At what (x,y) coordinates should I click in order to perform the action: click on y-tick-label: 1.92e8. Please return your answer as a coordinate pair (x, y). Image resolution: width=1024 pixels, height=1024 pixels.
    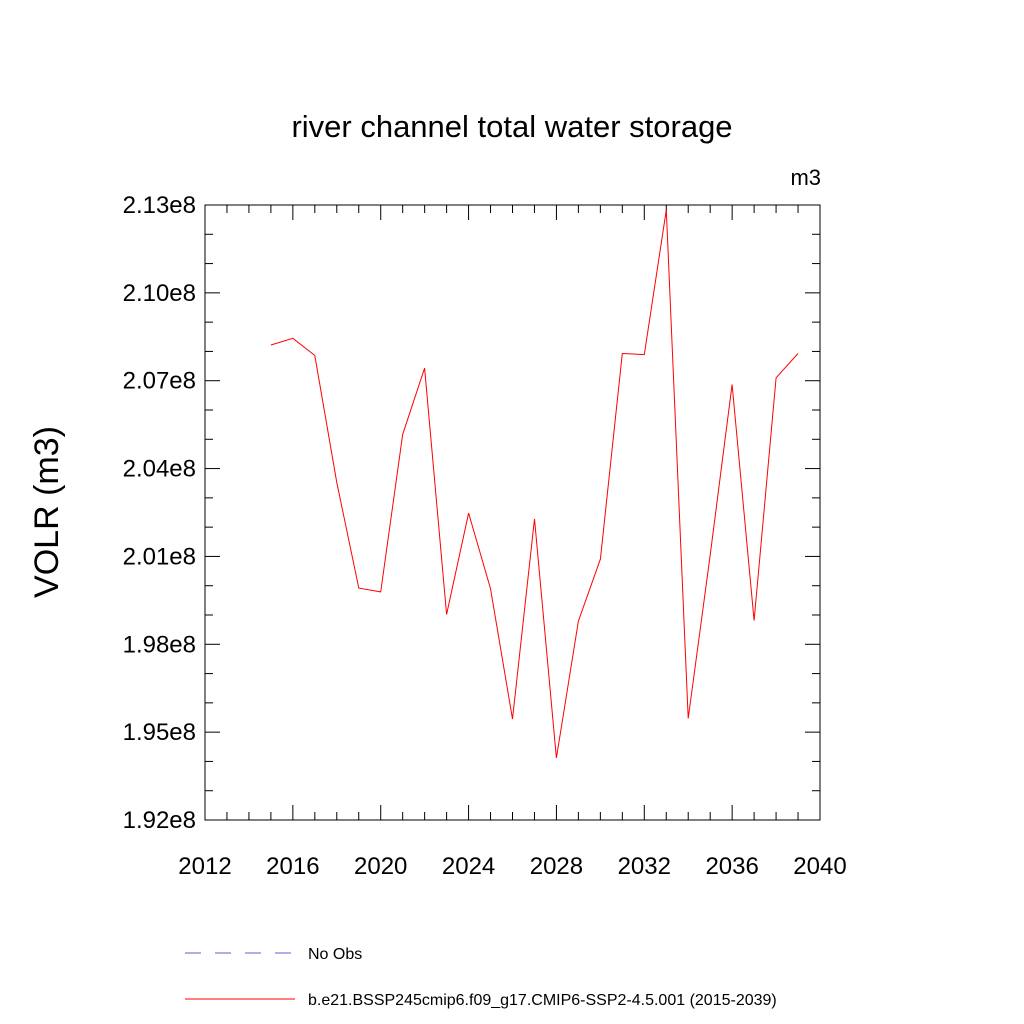
    Looking at the image, I should click on (159, 820).